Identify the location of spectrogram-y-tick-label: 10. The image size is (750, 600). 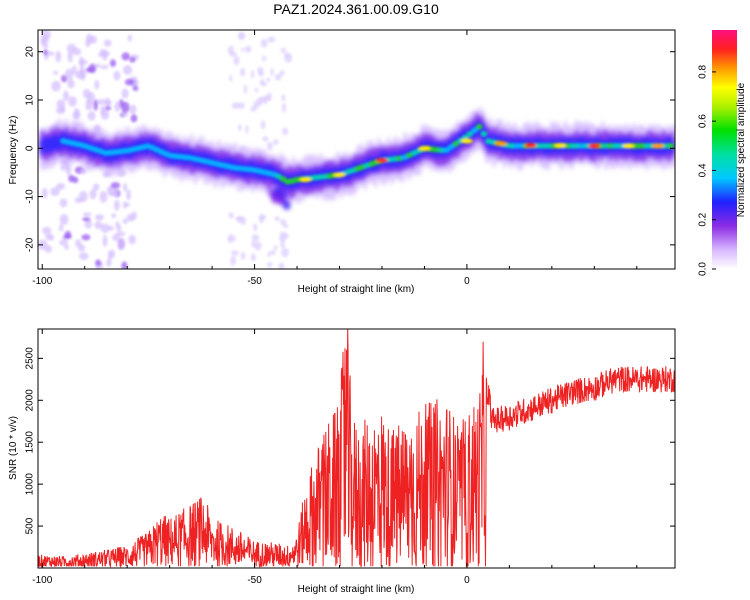
(30, 100).